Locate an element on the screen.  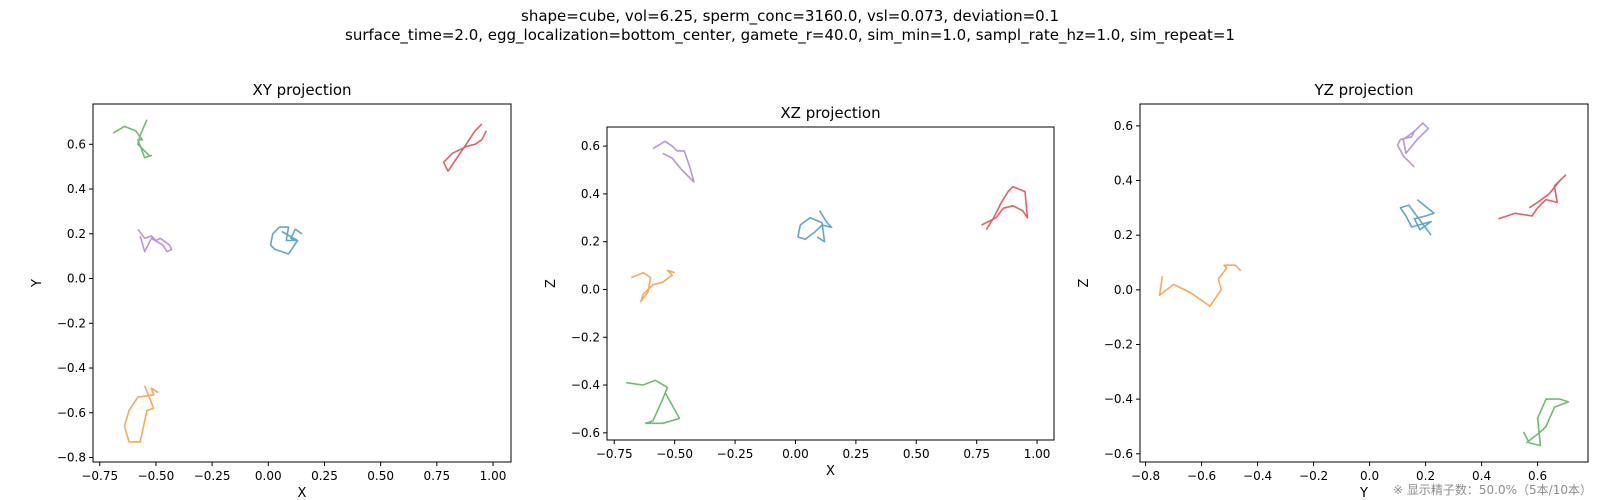
xy-y-tick-label: 0.4 is located at coordinates (76, 189).